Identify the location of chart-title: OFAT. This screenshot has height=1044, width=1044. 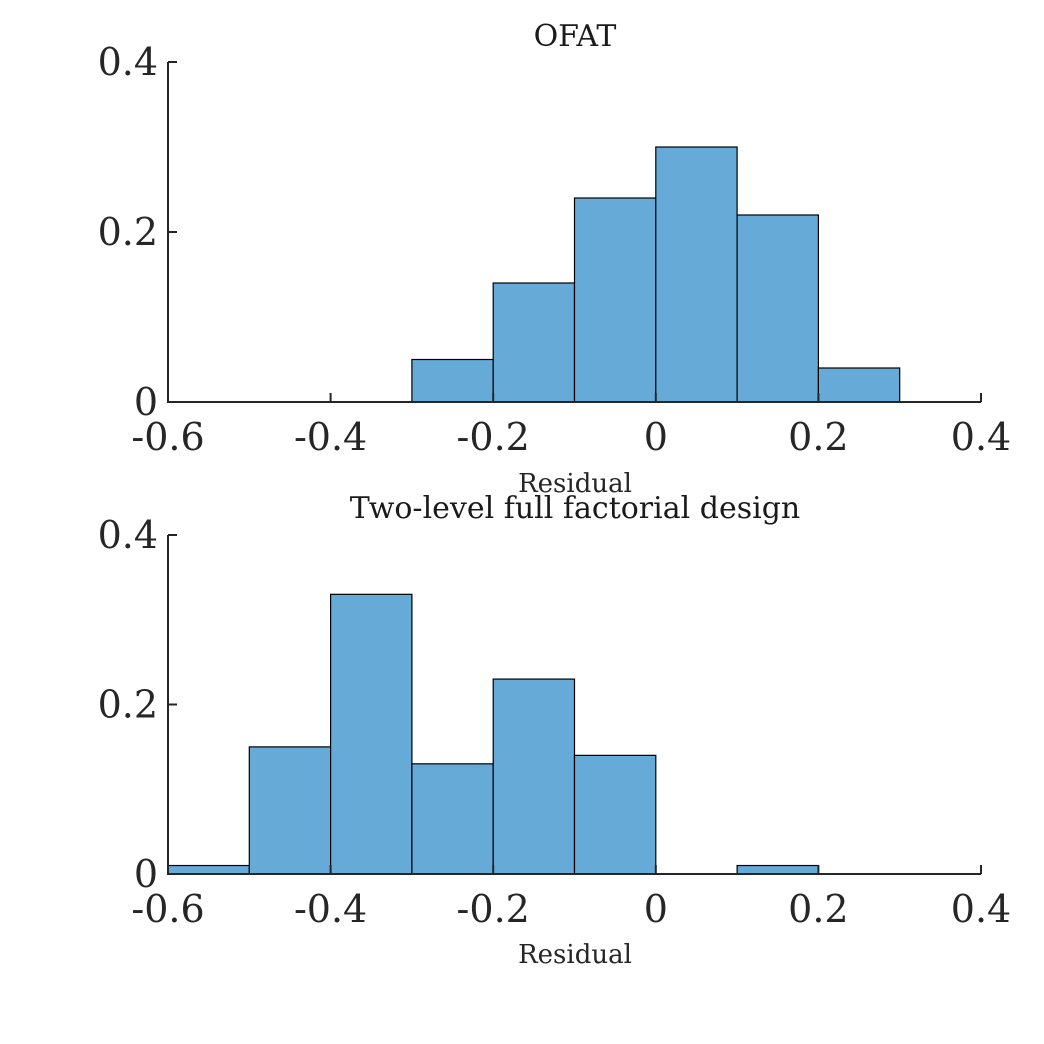
(575, 36).